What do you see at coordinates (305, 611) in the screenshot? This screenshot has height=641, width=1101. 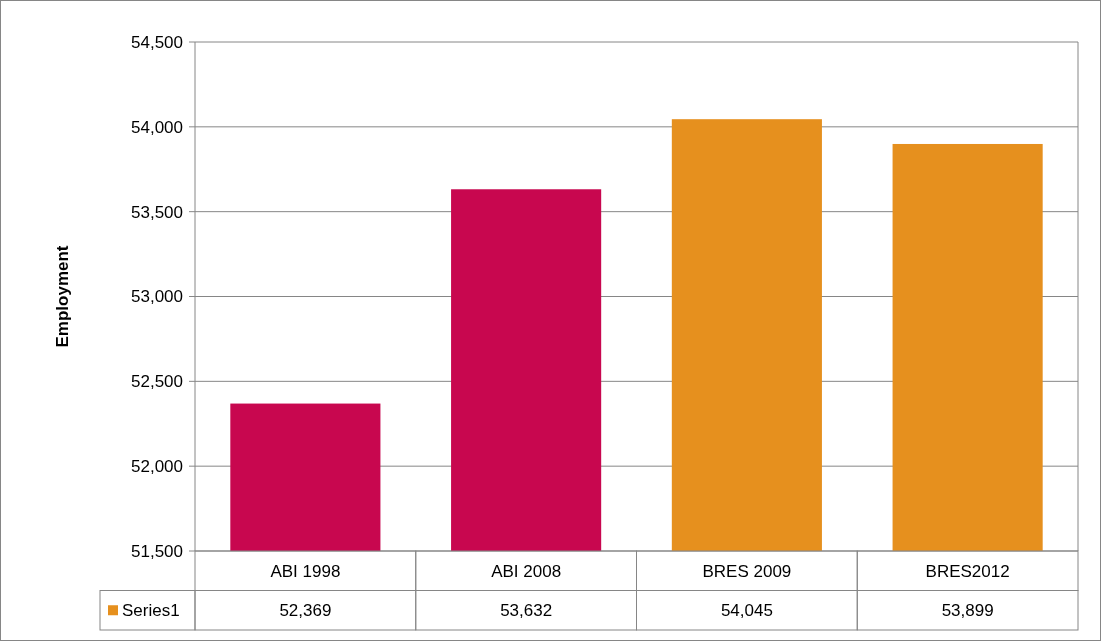 I see `data-label: 52,369` at bounding box center [305, 611].